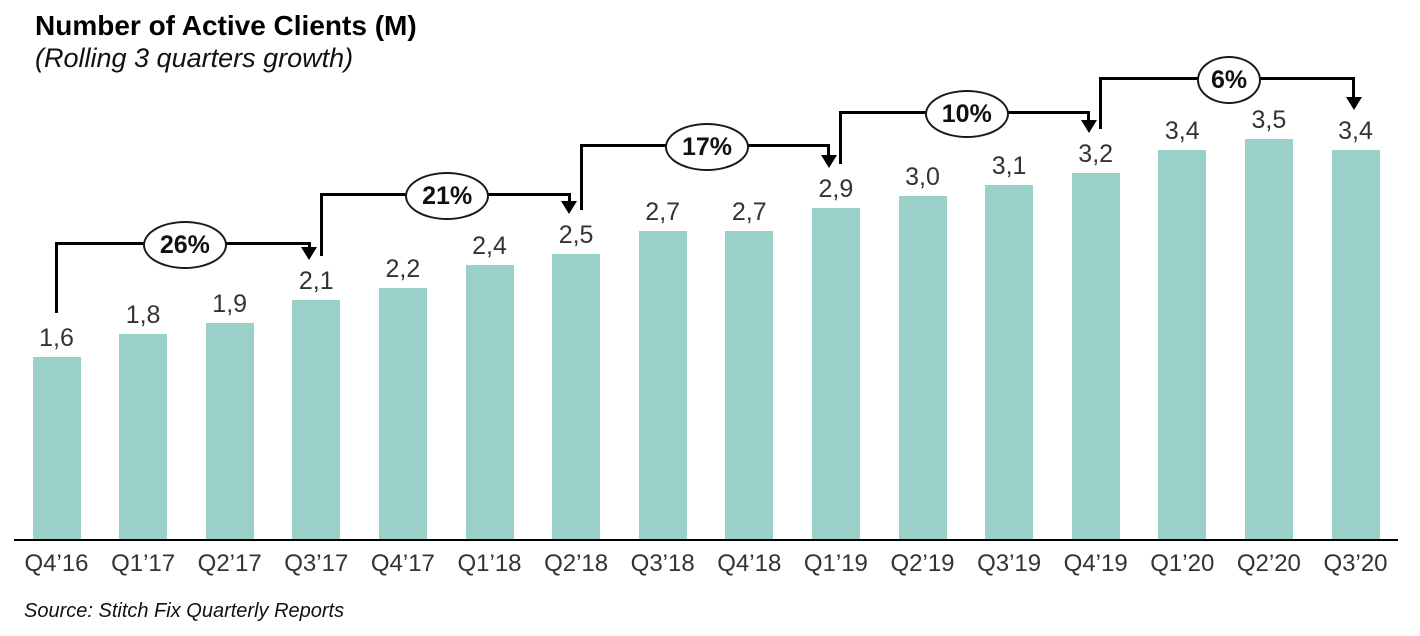 Image resolution: width=1420 pixels, height=636 pixels. Describe the element at coordinates (143, 563) in the screenshot. I see `axis-label-Q1’17: Q1’17` at that location.